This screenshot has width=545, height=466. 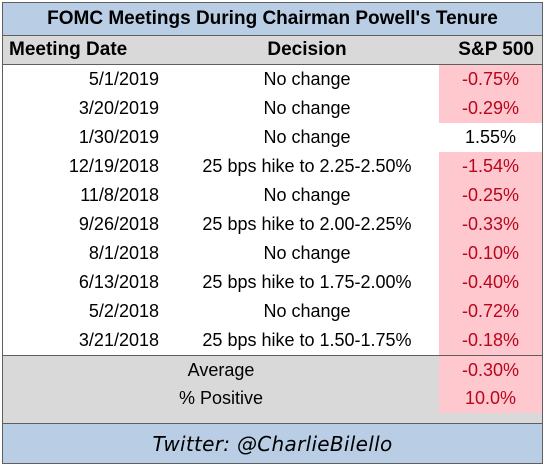 I want to click on table-row: 8/1/2018 No change -0.10%, so click(x=272, y=253).